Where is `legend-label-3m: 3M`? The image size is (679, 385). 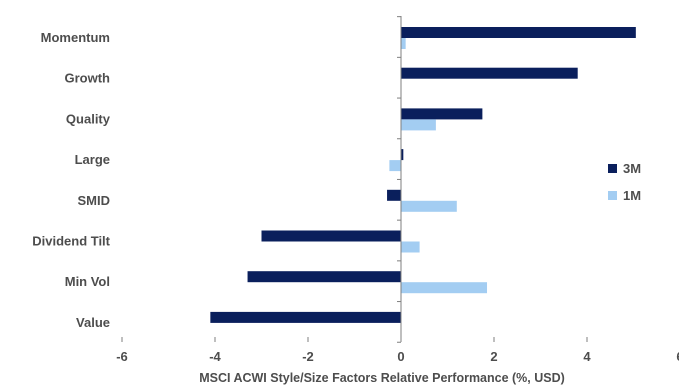
legend-label-3m: 3M is located at coordinates (632, 168).